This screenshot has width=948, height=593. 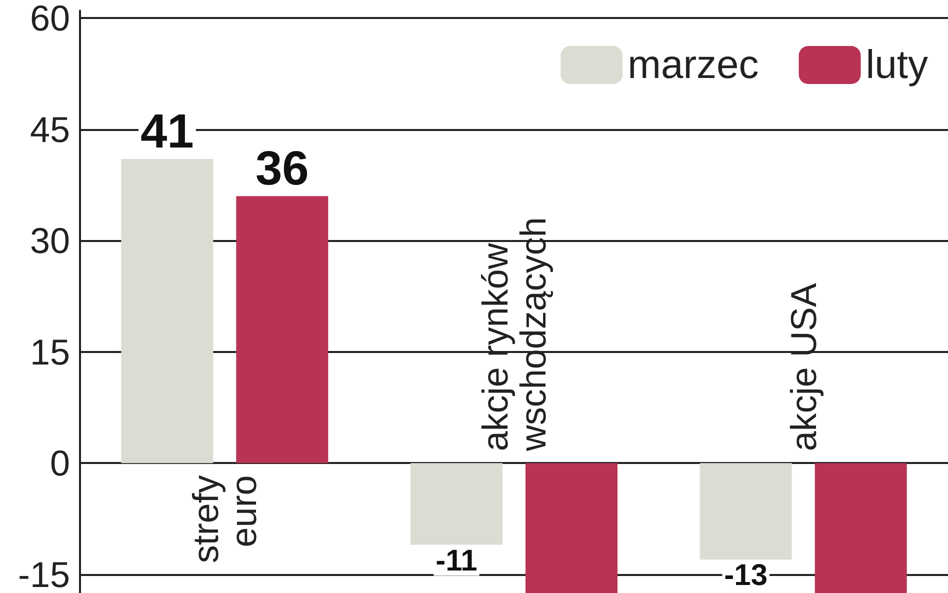 I want to click on x-tick-label: akcje rynków wschodzących, so click(x=514, y=334).